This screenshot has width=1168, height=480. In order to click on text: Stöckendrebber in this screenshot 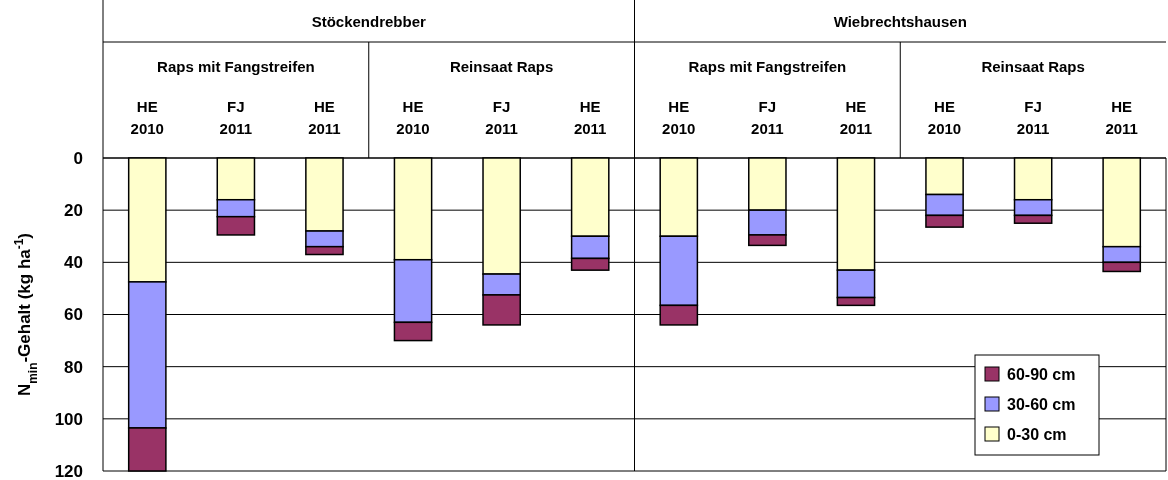, I will do `click(369, 21)`.